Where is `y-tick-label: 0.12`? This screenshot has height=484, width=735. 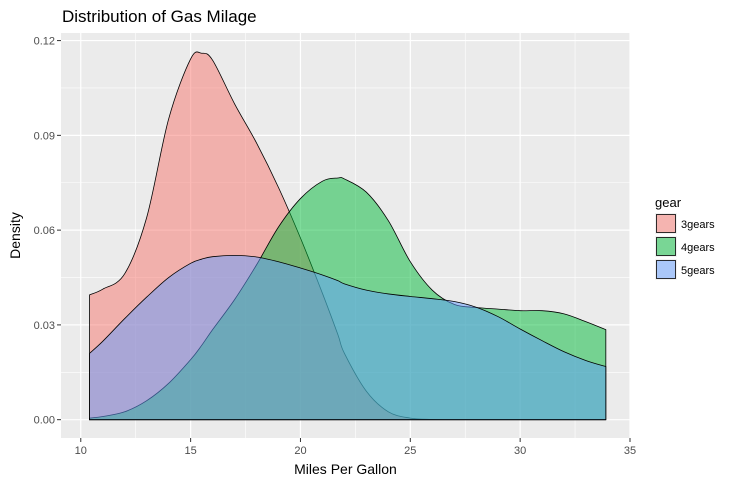 y-tick-label: 0.12 is located at coordinates (44, 42).